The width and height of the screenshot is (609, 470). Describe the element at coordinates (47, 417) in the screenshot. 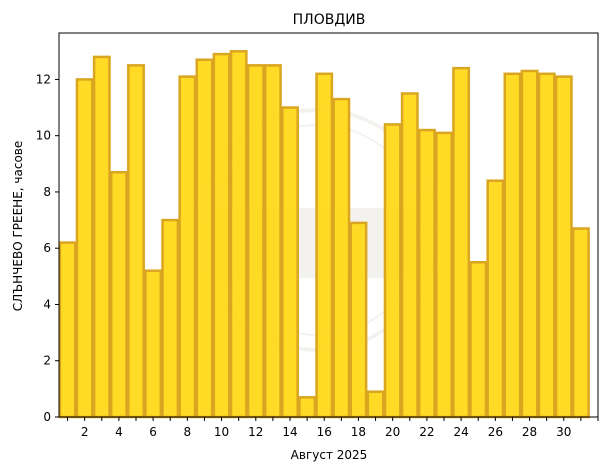

I see `y-tick-label: 0` at that location.